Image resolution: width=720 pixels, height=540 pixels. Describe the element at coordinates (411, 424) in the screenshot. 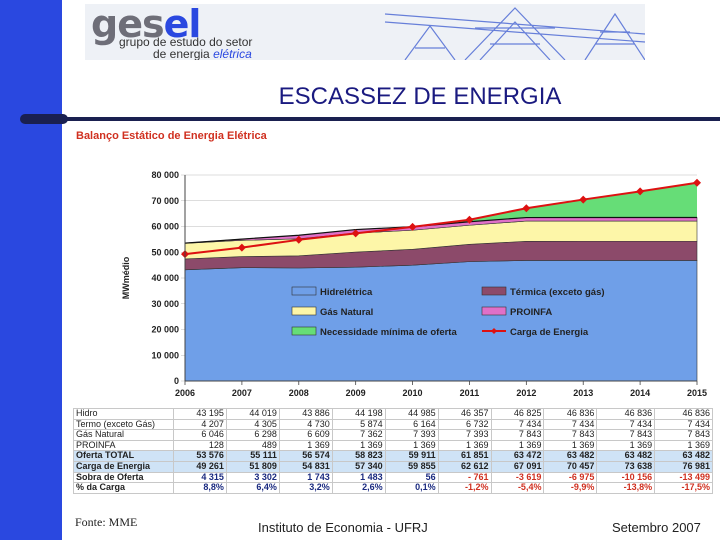

I see `table-cell: 6 164` at that location.